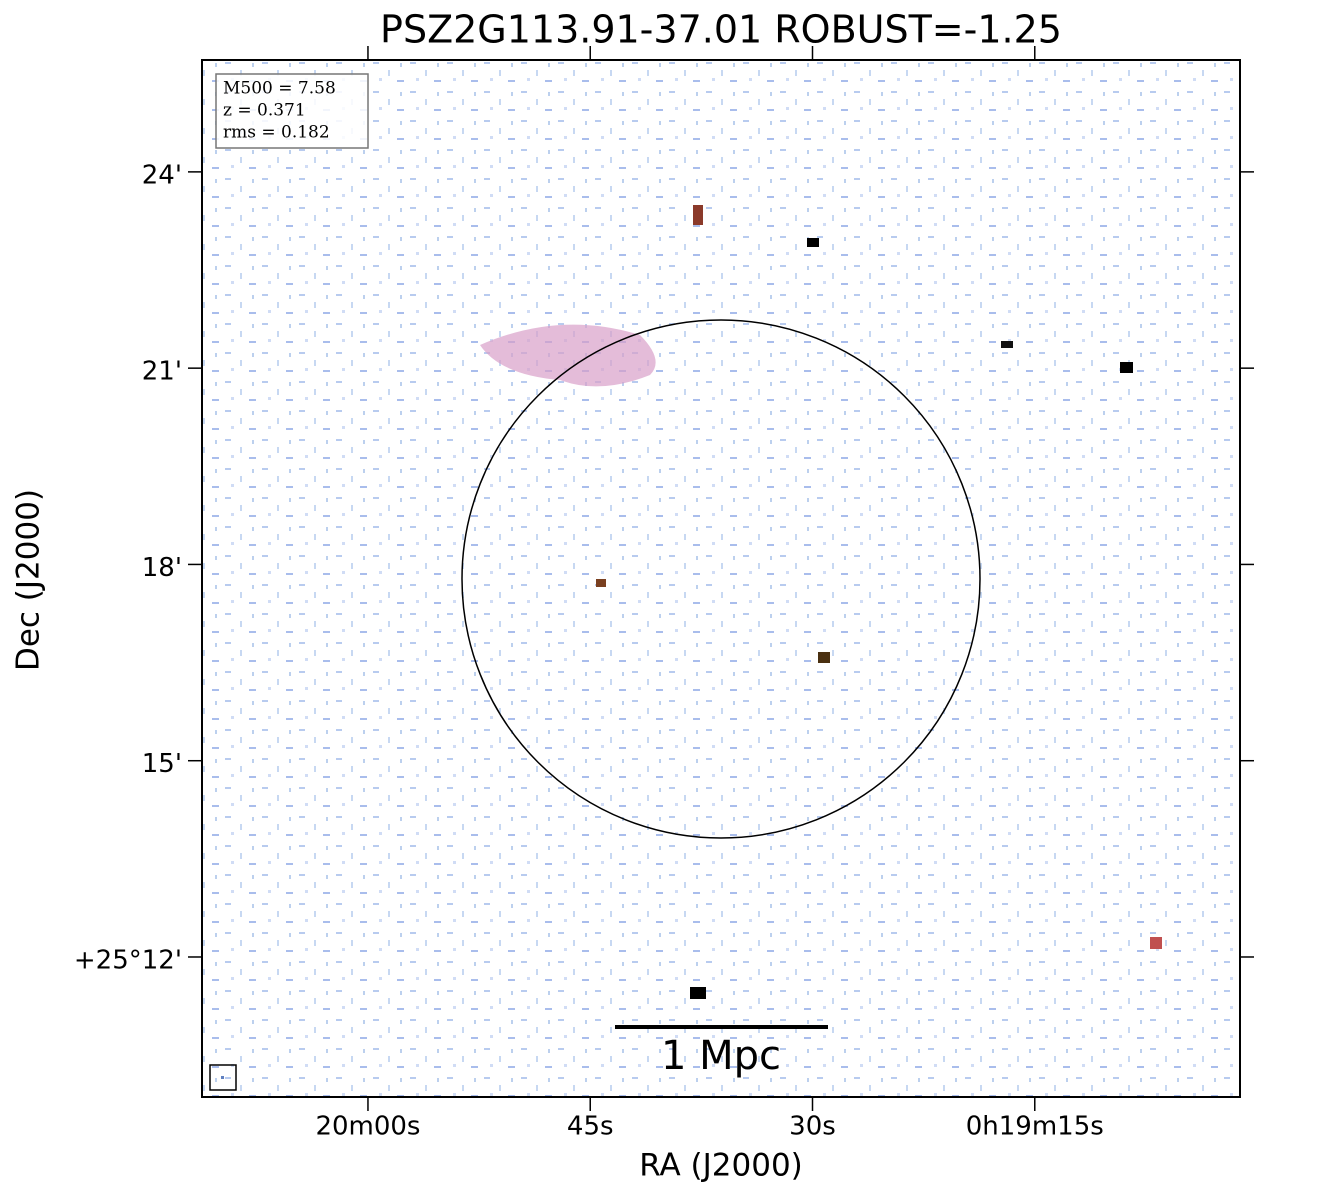  I want to click on annotation: rms = 0.182, so click(276, 133).